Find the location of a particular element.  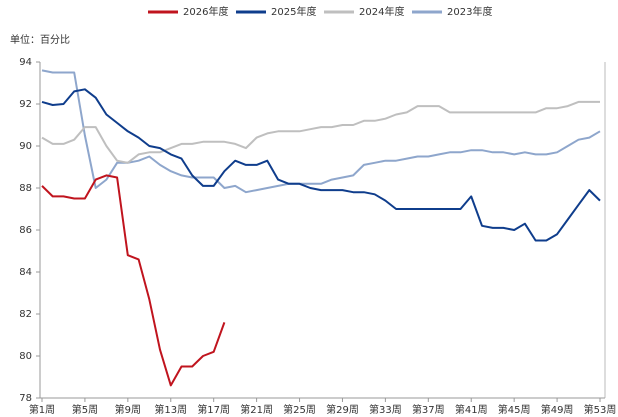

x-tick-label: 第13周 is located at coordinates (170, 409).